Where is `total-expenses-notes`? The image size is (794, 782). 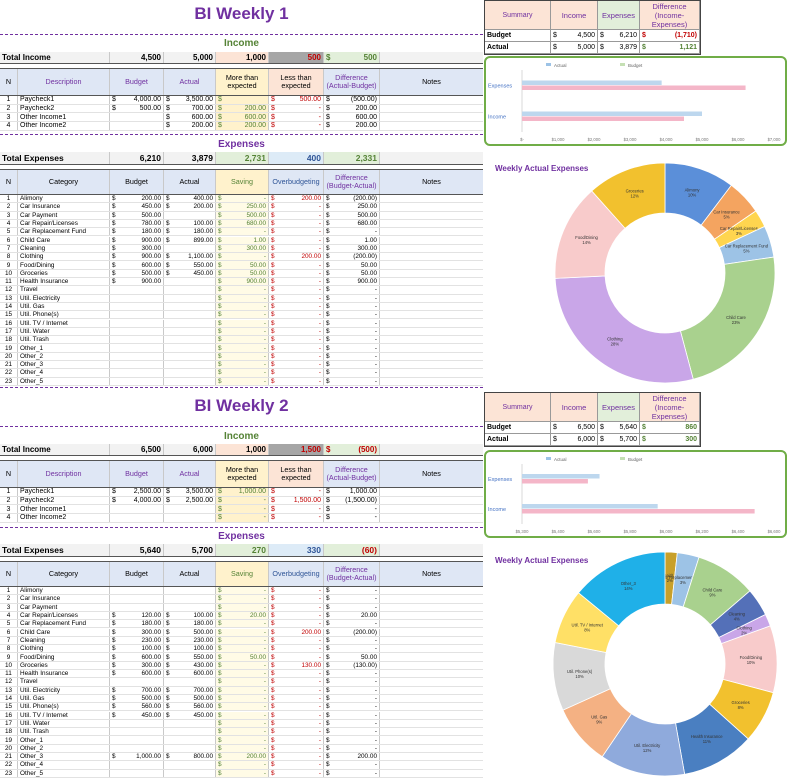
total-expenses-notes is located at coordinates (431, 158).